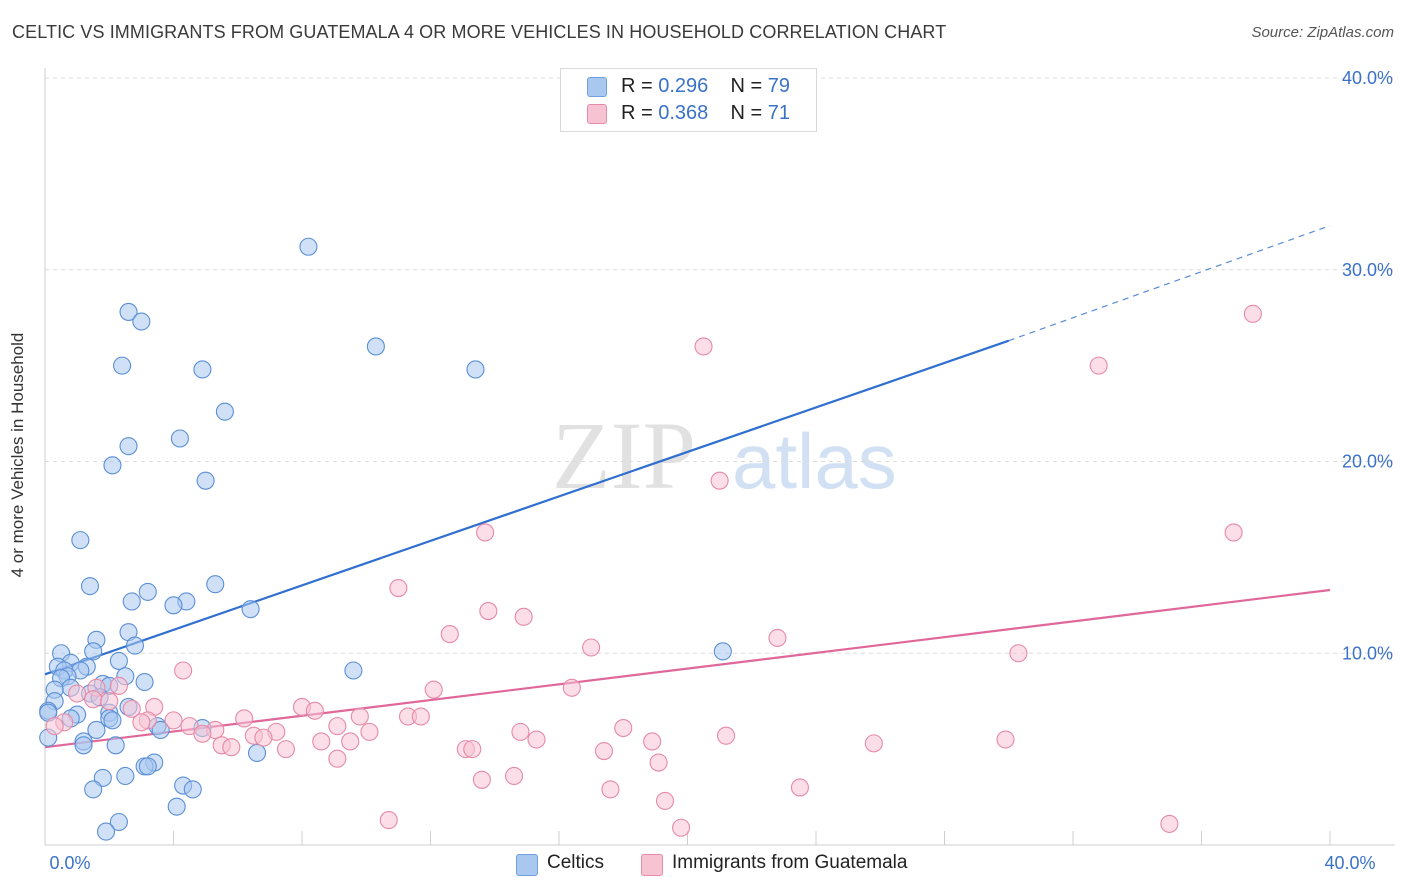  What do you see at coordinates (1349, 863) in the screenshot?
I see `x-tick-label: 40.0%` at bounding box center [1349, 863].